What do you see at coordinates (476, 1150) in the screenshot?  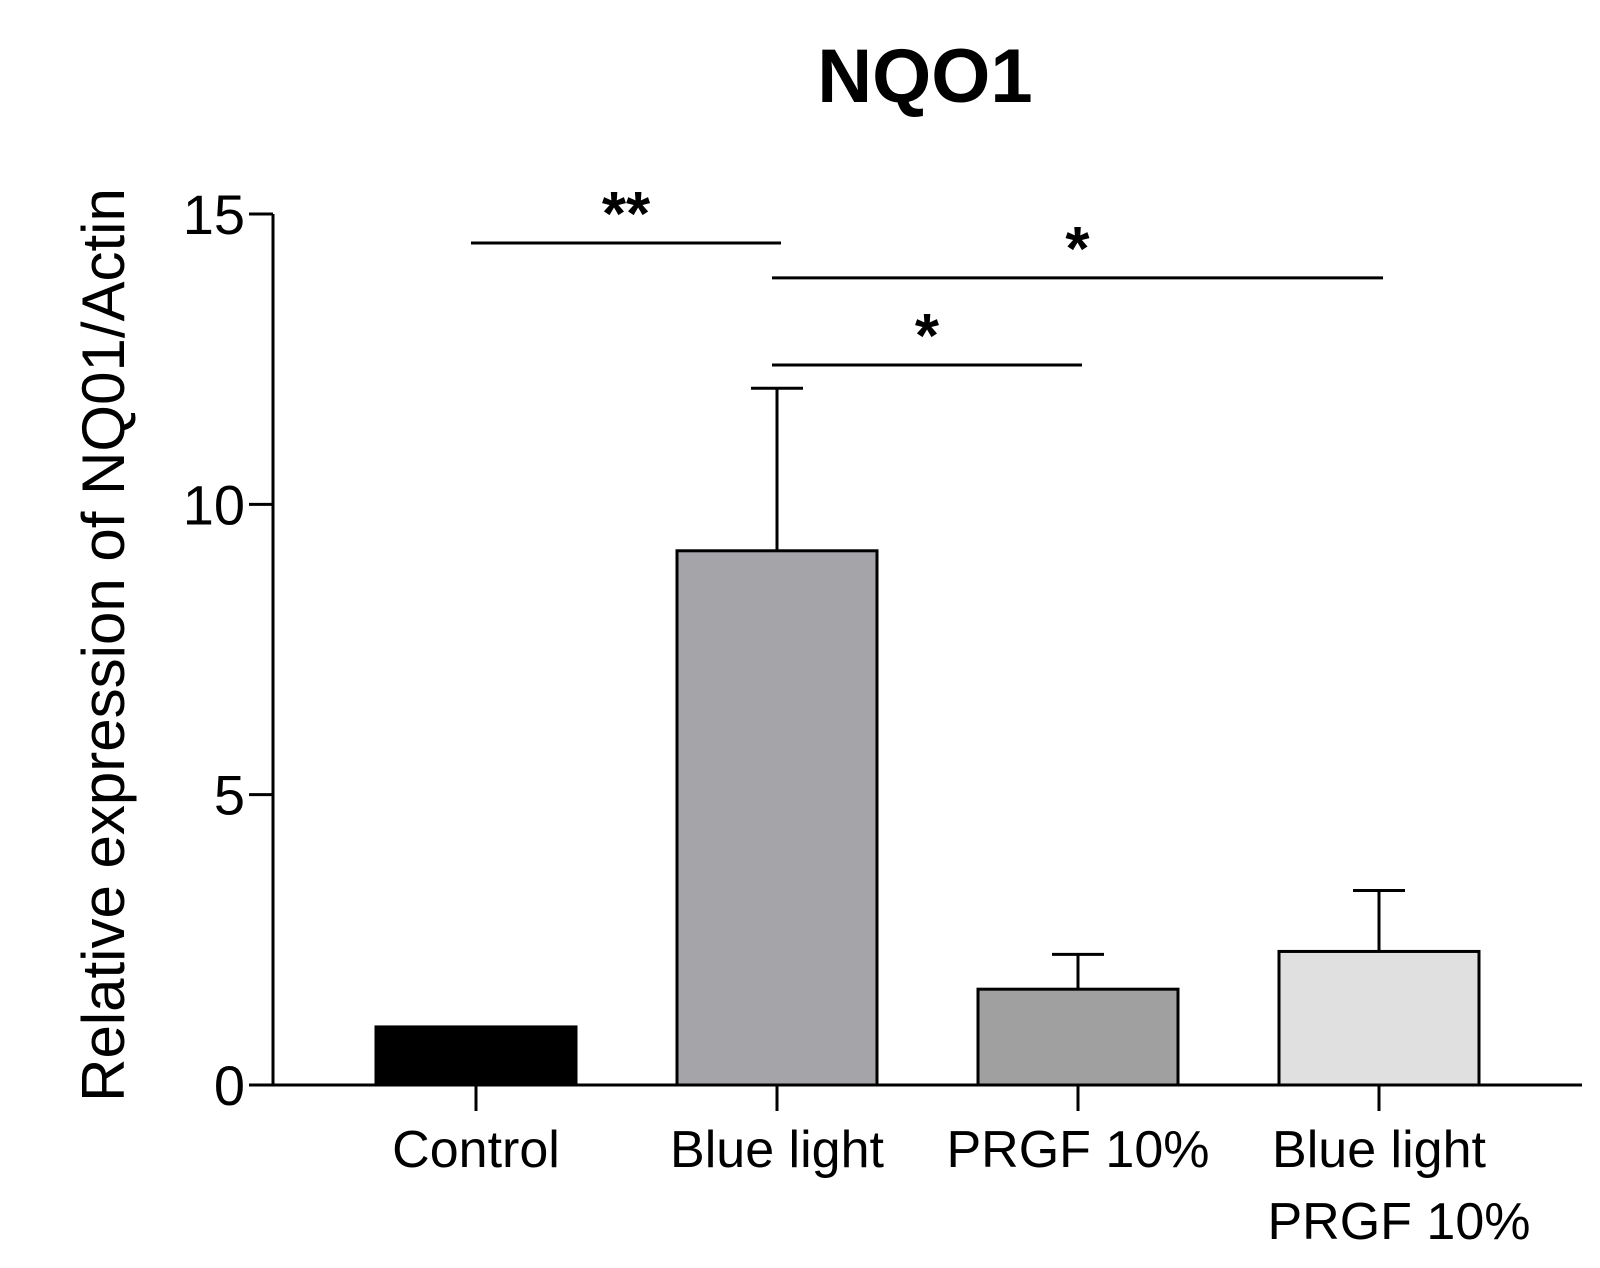 I see `x-tick-label: Control` at bounding box center [476, 1150].